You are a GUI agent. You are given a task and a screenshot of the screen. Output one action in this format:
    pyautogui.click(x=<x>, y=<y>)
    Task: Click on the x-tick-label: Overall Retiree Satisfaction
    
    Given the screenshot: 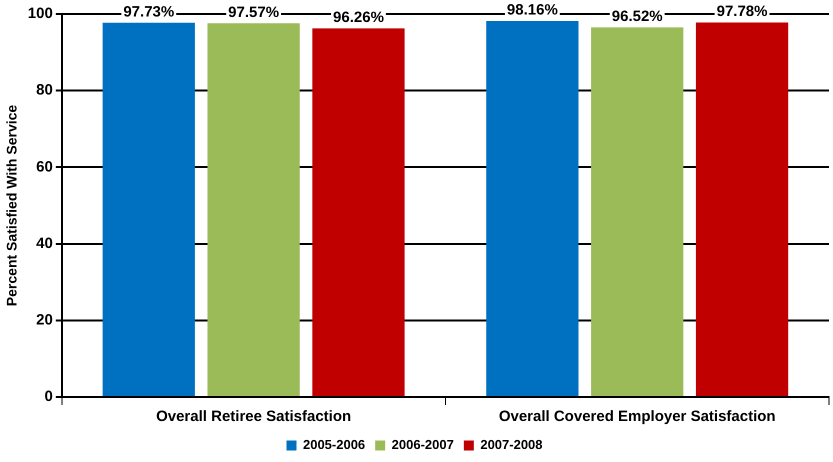 What is the action you would take?
    pyautogui.click(x=254, y=417)
    